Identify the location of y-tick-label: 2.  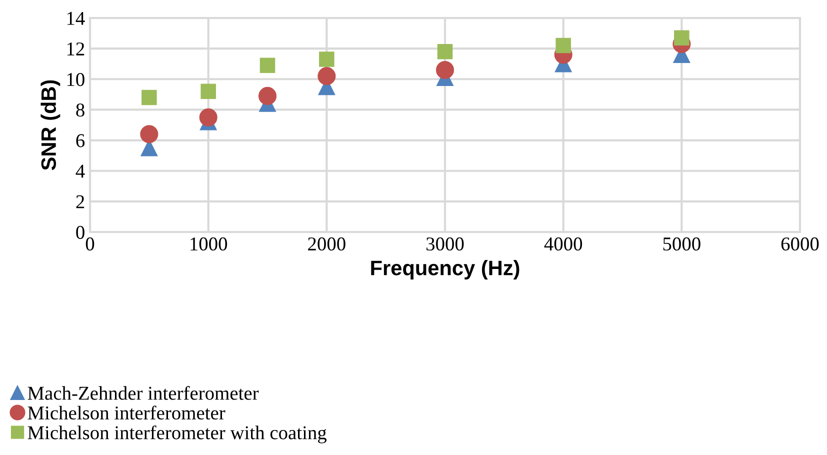
(80, 201).